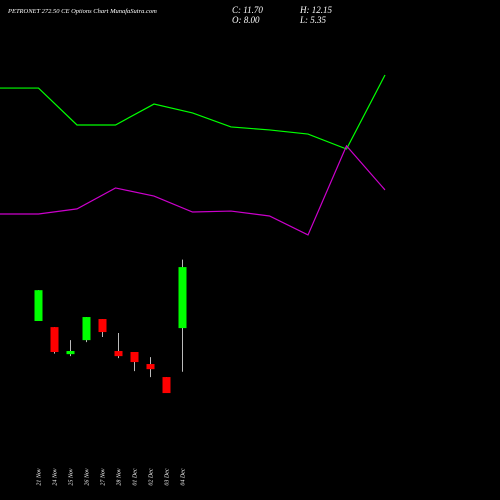 The height and width of the screenshot is (500, 500). I want to click on low-label: L: 5.35, so click(313, 20).